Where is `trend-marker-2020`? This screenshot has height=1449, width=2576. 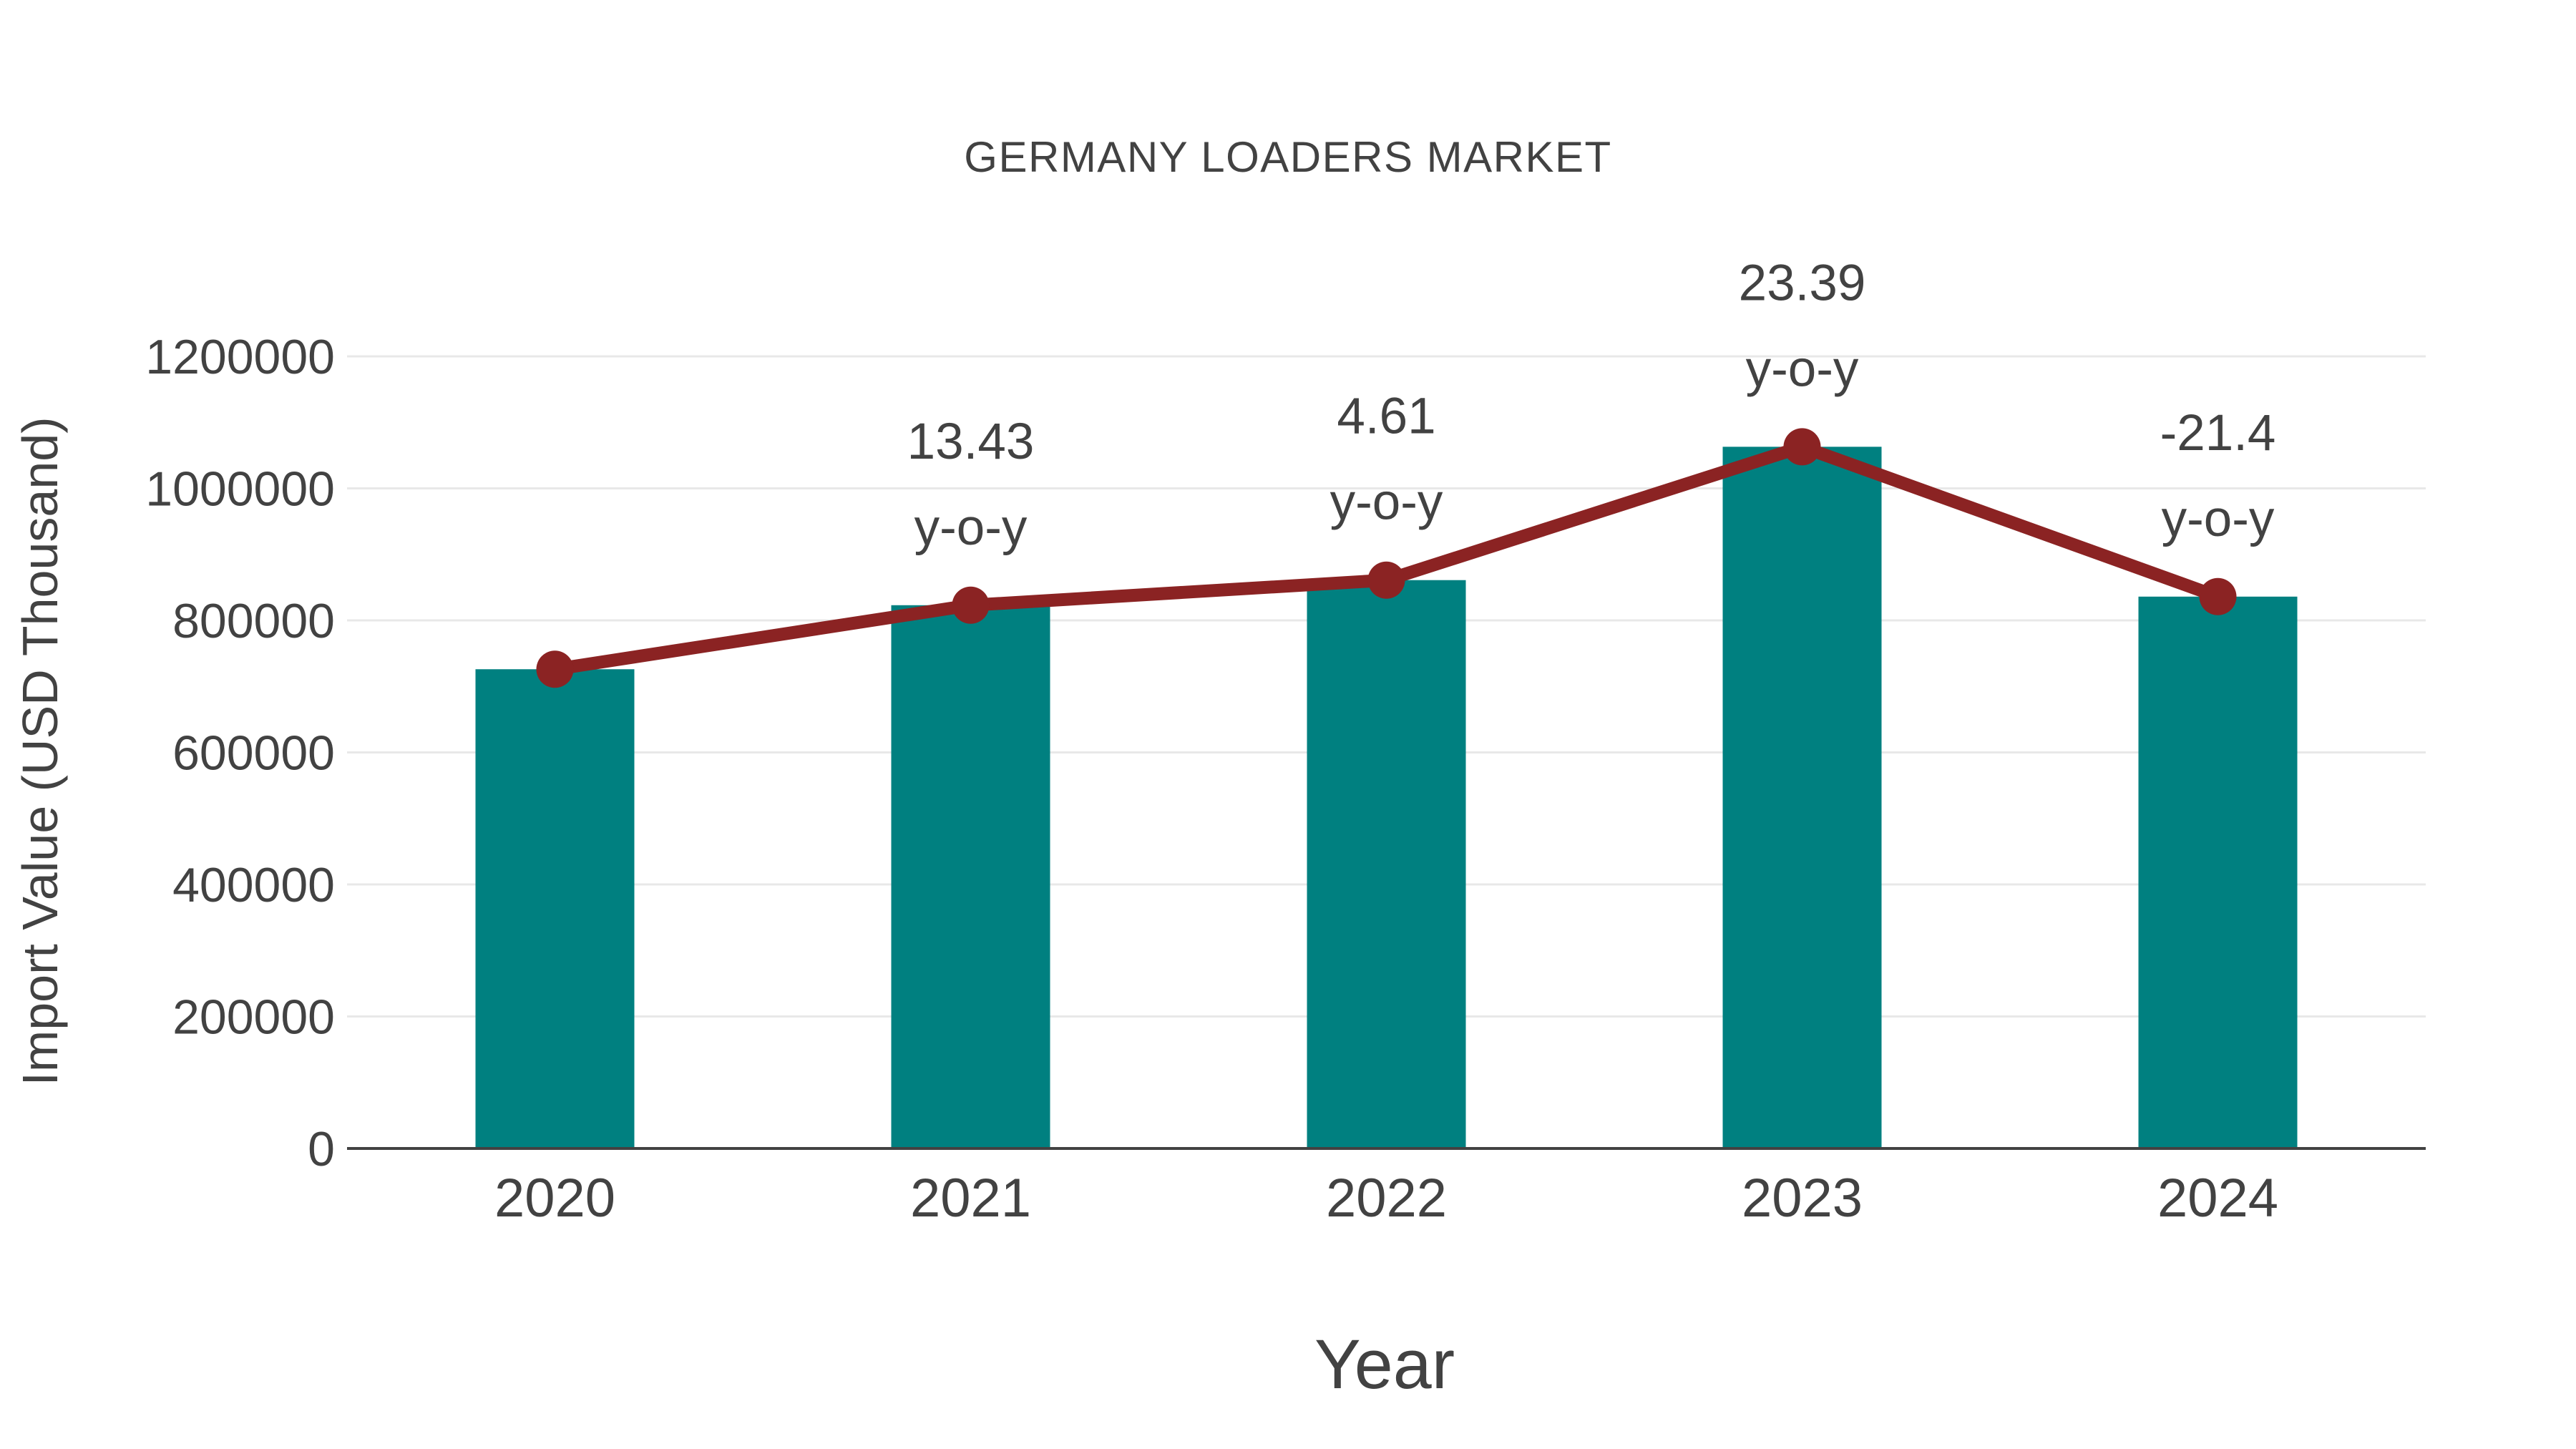
trend-marker-2020 is located at coordinates (555, 669).